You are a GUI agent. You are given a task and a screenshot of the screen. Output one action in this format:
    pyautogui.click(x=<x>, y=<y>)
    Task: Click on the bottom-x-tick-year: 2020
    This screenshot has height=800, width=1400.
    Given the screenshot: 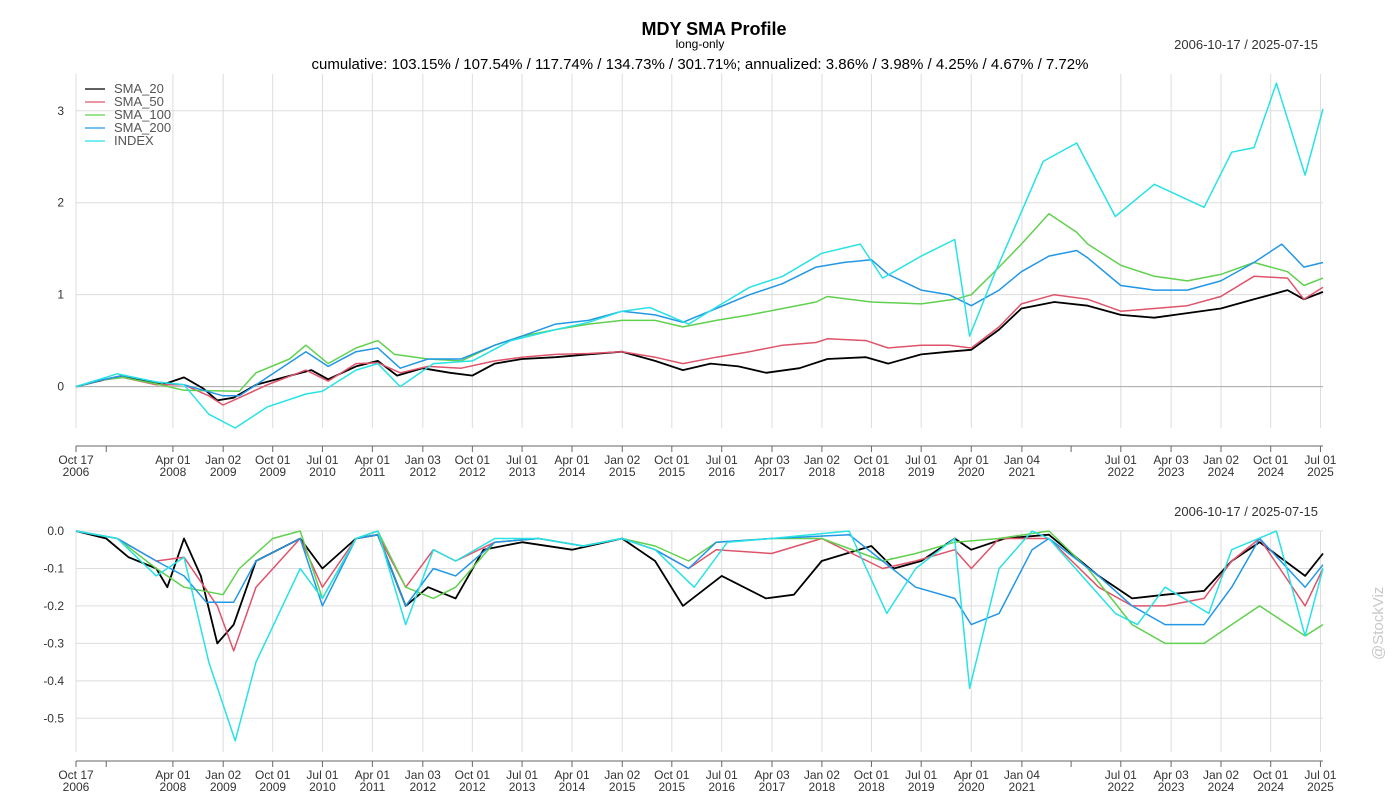 What is the action you would take?
    pyautogui.click(x=971, y=787)
    